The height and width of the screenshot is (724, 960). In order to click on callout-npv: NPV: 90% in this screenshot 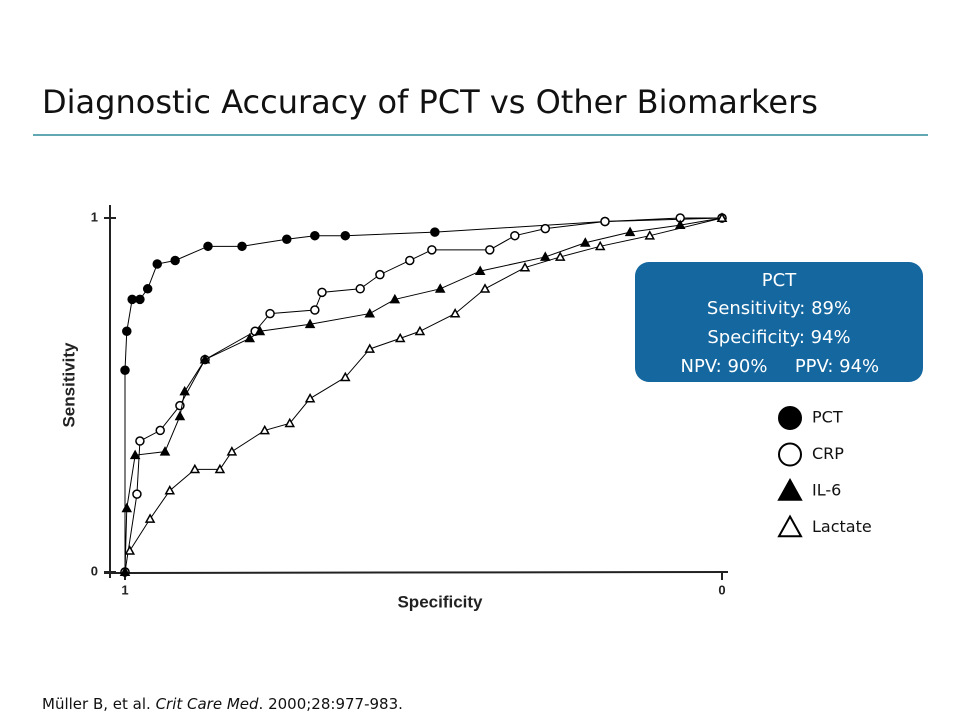, I will do `click(724, 366)`.